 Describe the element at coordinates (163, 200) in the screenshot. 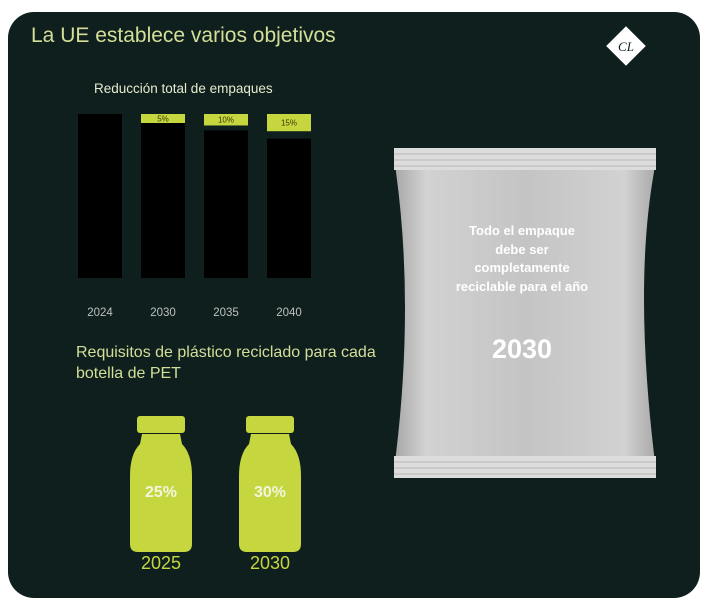

I see `bar-remaining-2030` at that location.